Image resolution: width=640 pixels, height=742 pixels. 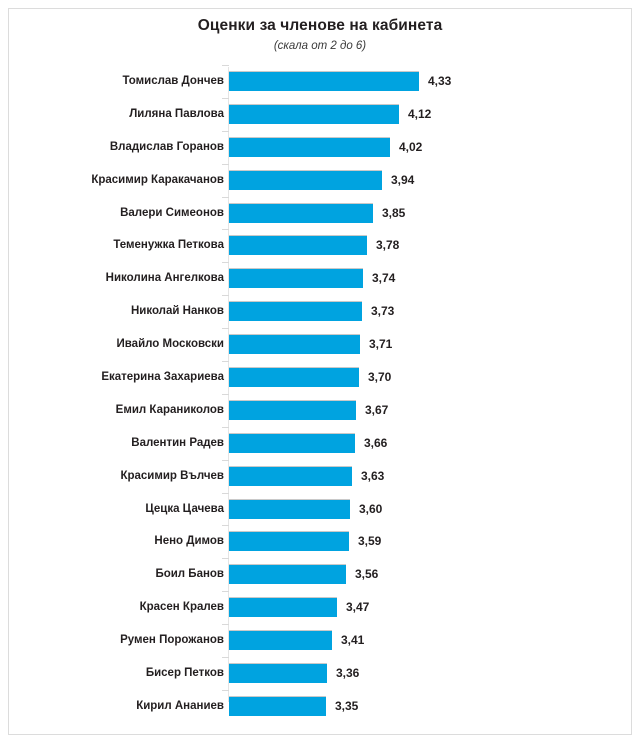 I want to click on bar-area: 3,56, so click(x=430, y=574).